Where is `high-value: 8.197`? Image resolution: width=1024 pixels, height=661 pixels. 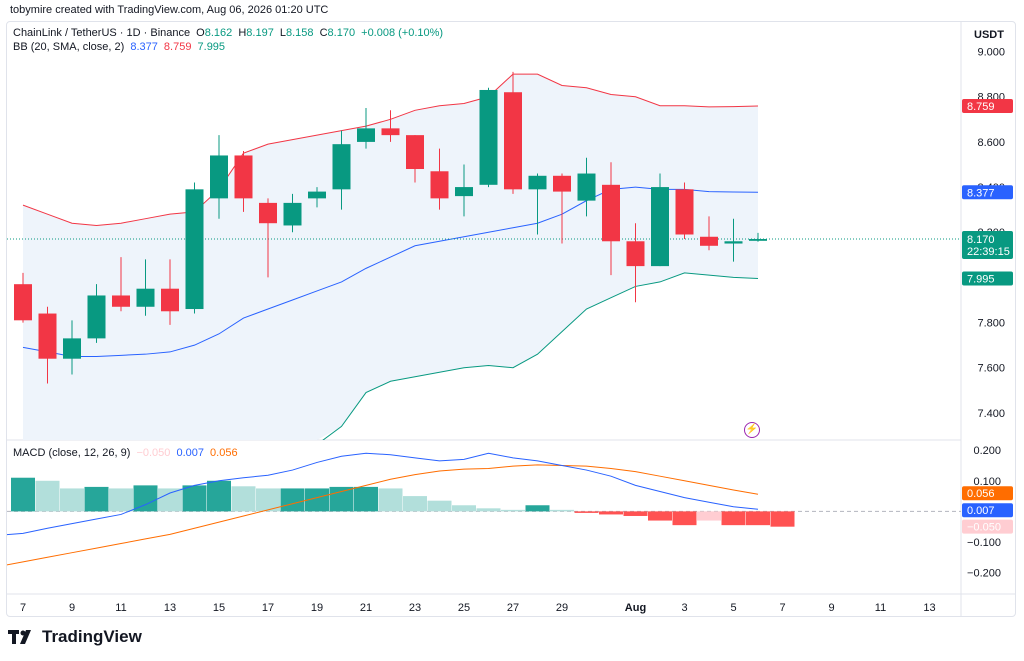
high-value: 8.197 is located at coordinates (260, 33).